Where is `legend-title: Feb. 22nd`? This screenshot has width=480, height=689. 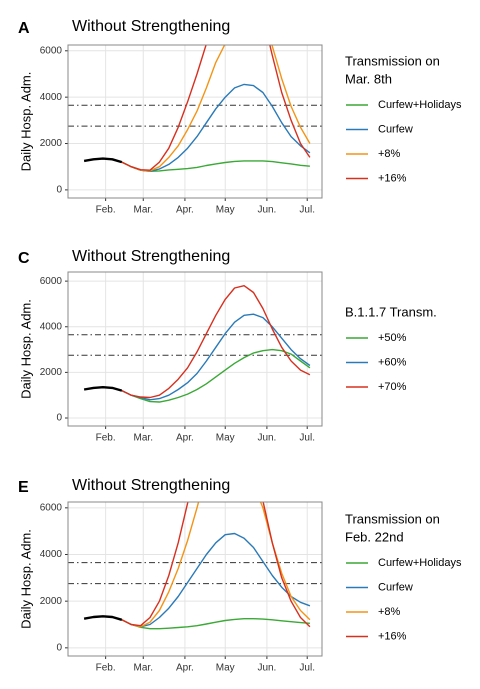 legend-title: Feb. 22nd is located at coordinates (374, 536).